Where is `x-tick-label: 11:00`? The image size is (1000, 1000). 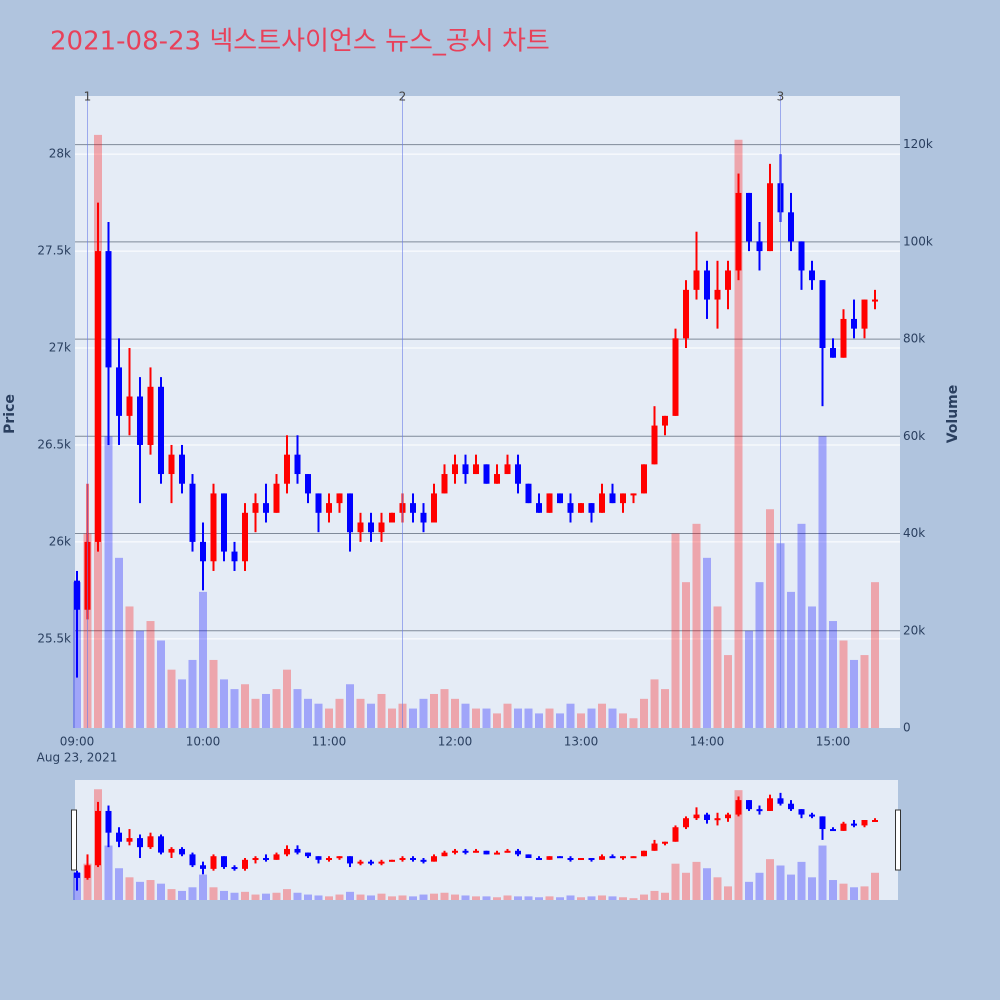 x-tick-label: 11:00 is located at coordinates (329, 742).